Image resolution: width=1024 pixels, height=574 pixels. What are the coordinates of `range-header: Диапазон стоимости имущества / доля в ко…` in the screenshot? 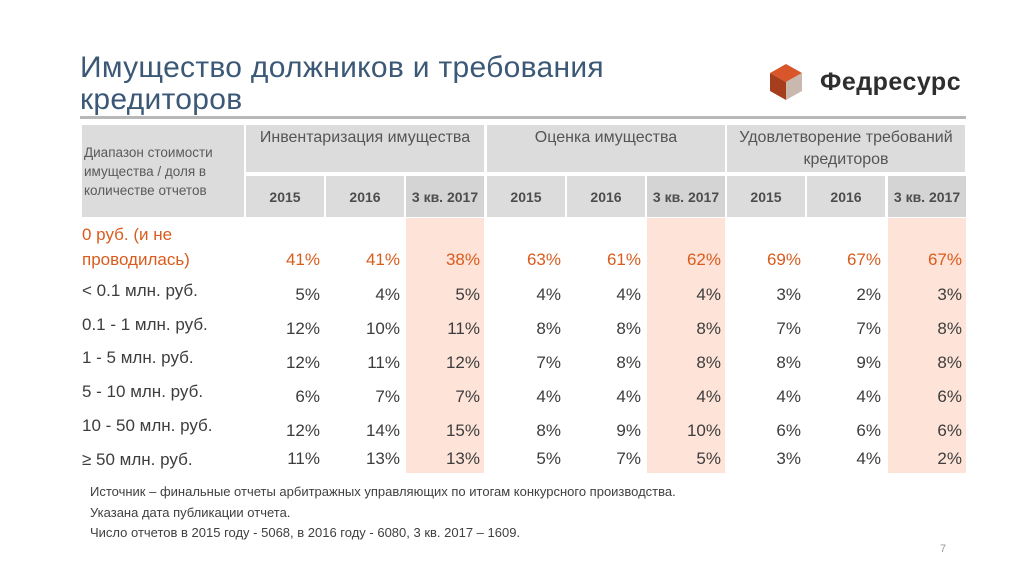 It's located at (163, 171).